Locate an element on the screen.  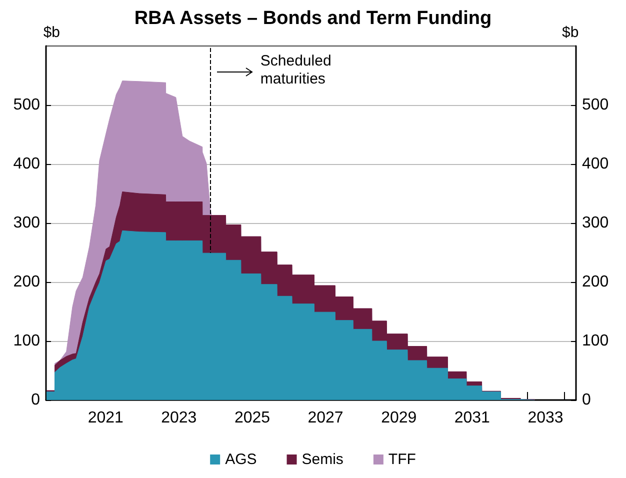
x-tick-label: 2025 is located at coordinates (252, 418).